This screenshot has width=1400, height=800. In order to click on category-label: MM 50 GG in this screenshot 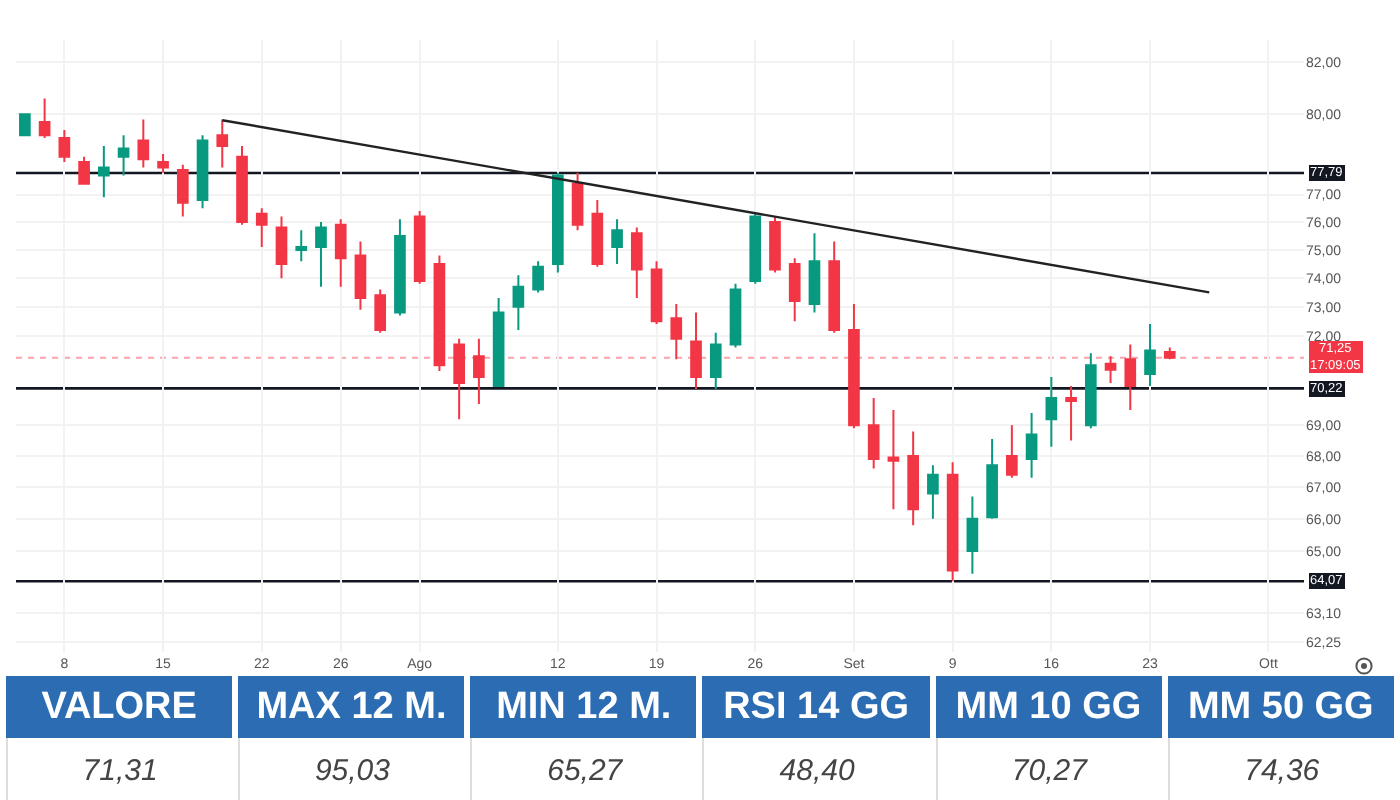, I will do `click(1280, 707)`.